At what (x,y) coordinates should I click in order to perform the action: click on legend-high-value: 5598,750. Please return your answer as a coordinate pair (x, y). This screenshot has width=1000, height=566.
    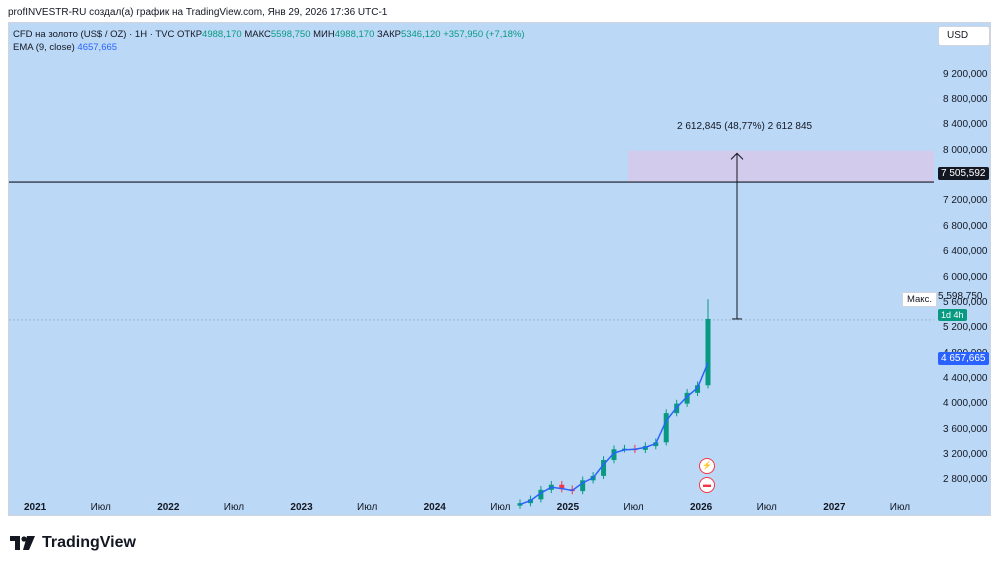
    Looking at the image, I should click on (290, 34).